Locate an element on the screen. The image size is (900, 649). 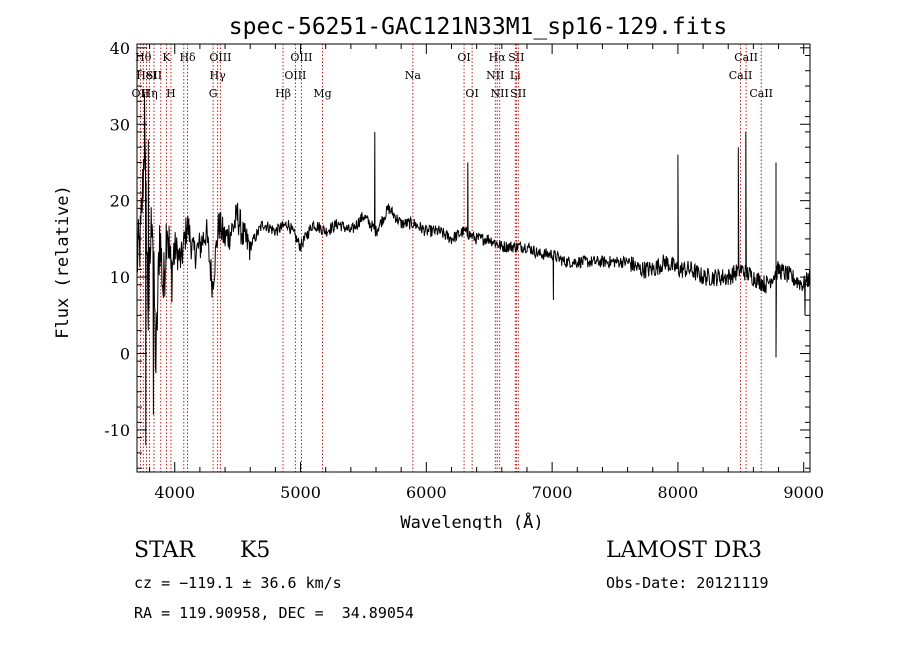
y-tick-label: 40 is located at coordinates (120, 48).